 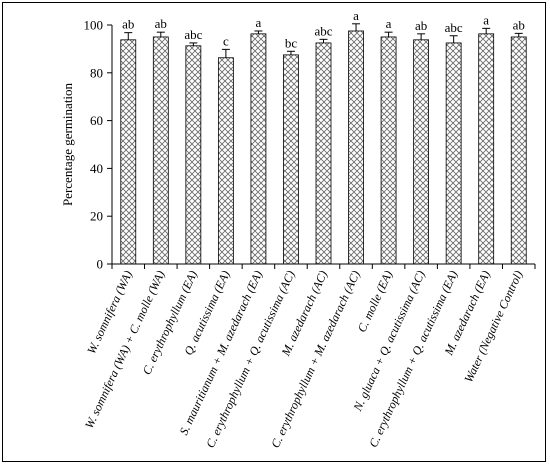 What do you see at coordinates (67, 144) in the screenshot?
I see `y-axis-title: Percentage germination` at bounding box center [67, 144].